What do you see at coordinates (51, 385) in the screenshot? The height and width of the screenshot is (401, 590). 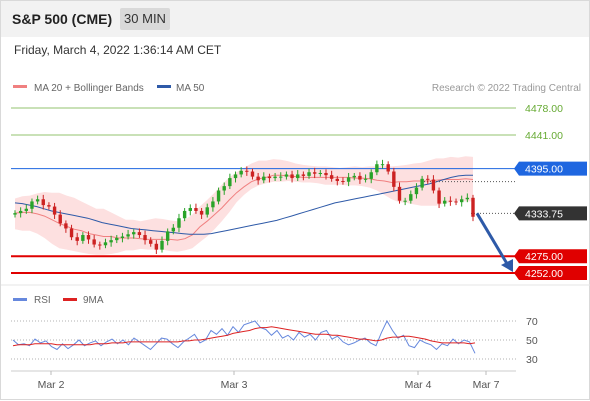 I see `x-tick-label: Mar 2` at bounding box center [51, 385].